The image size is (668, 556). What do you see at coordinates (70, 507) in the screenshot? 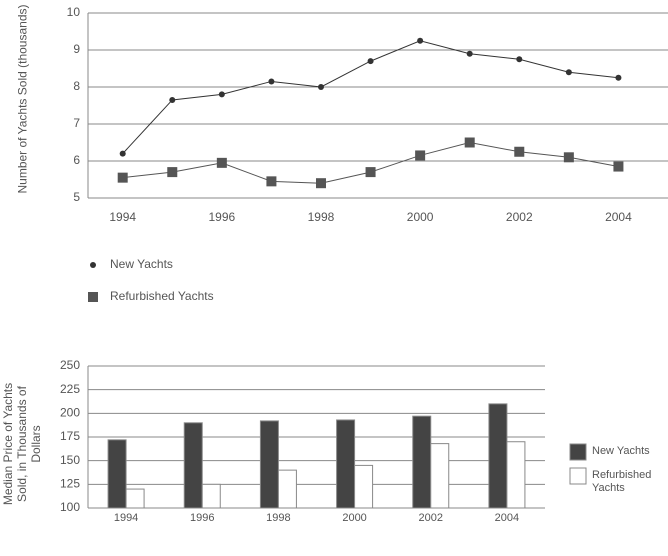
I see `y-tick-label: 100` at bounding box center [70, 507].